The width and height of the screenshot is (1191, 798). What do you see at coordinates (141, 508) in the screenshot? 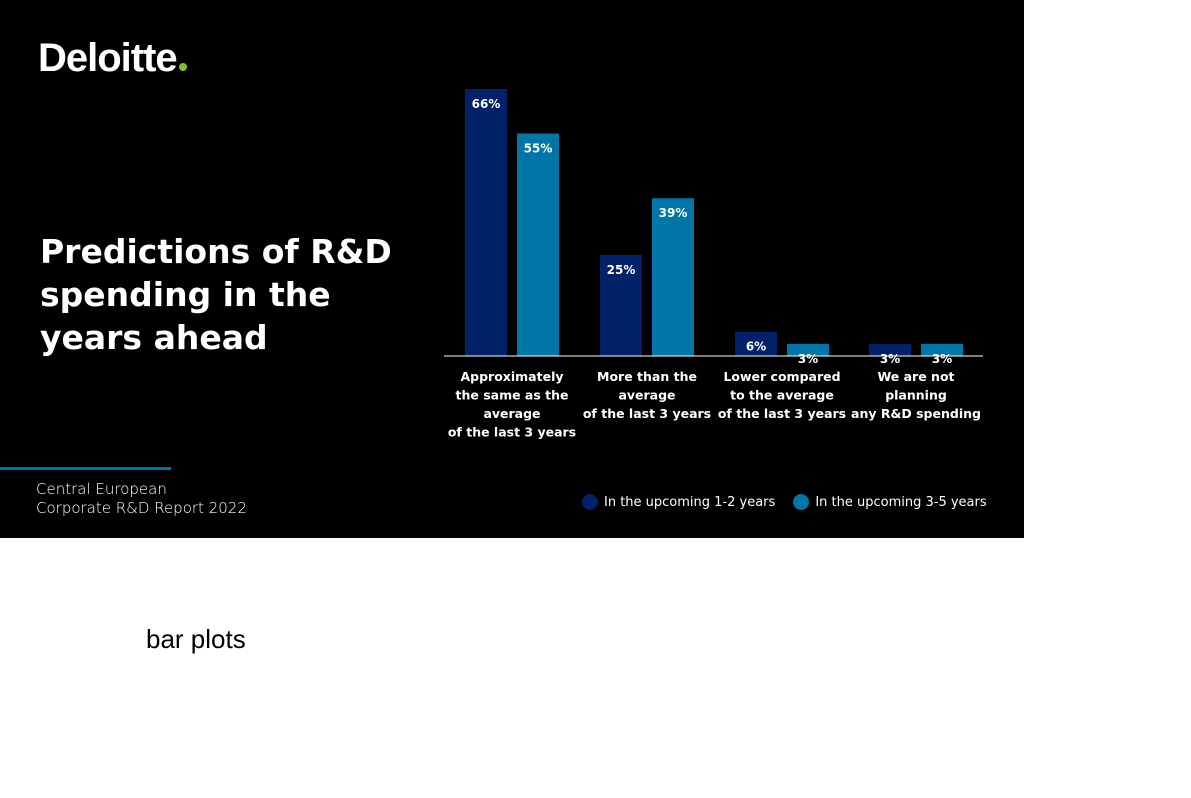
I see `source-line: Corporate R&D Report 2022` at bounding box center [141, 508].